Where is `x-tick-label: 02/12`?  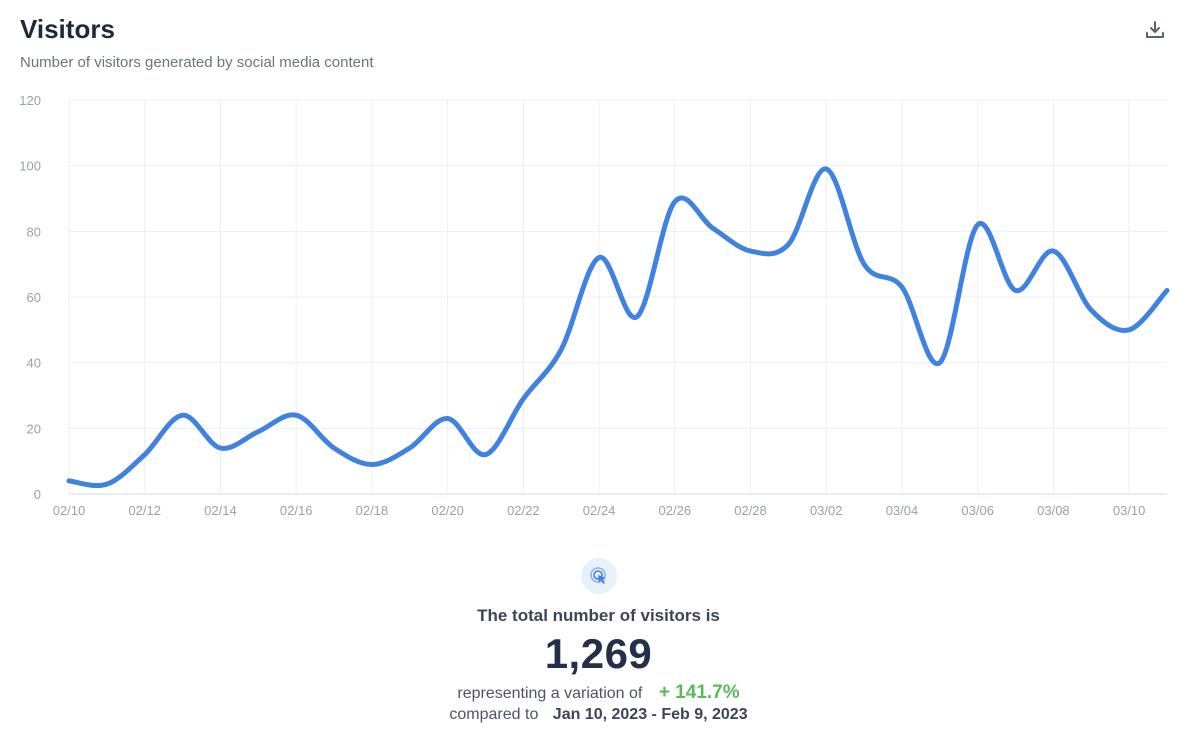
x-tick-label: 02/12 is located at coordinates (144, 510).